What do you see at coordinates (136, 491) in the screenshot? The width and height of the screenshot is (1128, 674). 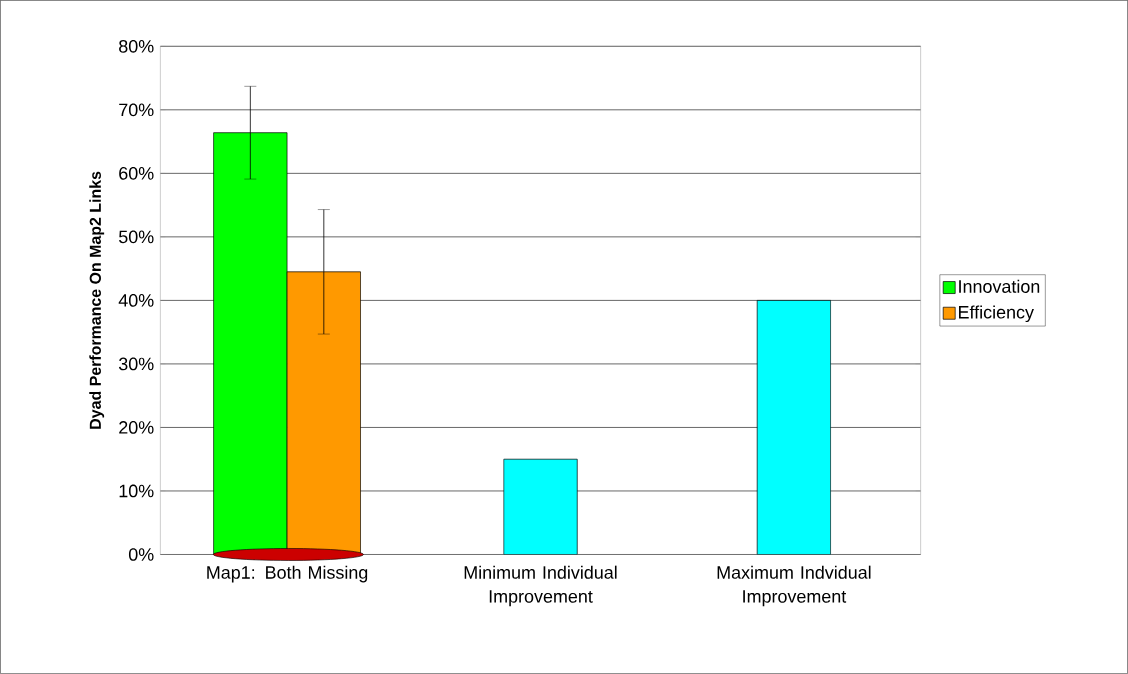 I see `y-tick-label: 10%` at bounding box center [136, 491].